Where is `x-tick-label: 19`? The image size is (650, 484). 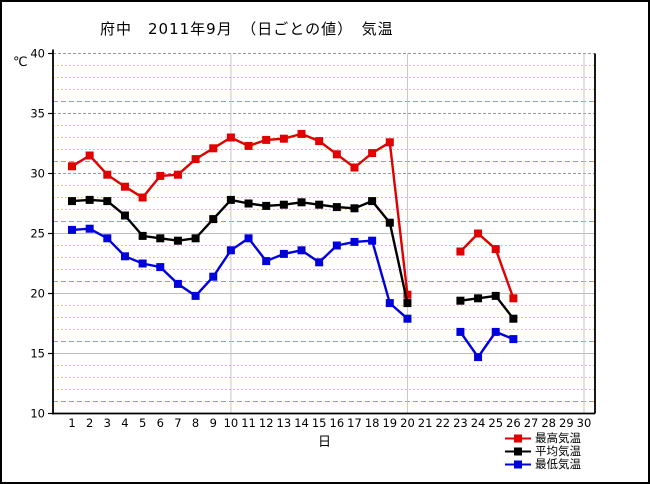
x-tick-label: 19 is located at coordinates (389, 423).